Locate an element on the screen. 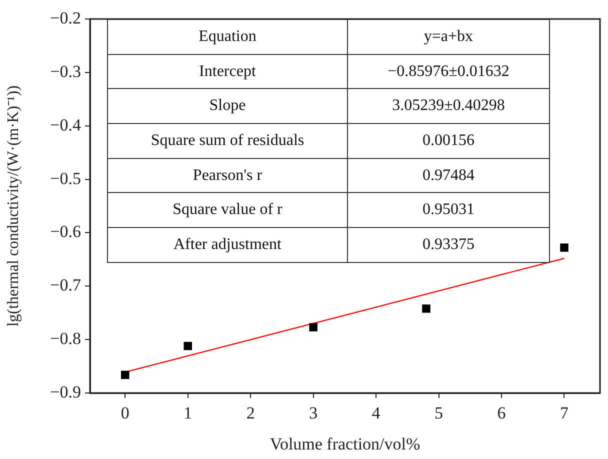 The width and height of the screenshot is (608, 459). annotation: 0.93375 is located at coordinates (448, 245).